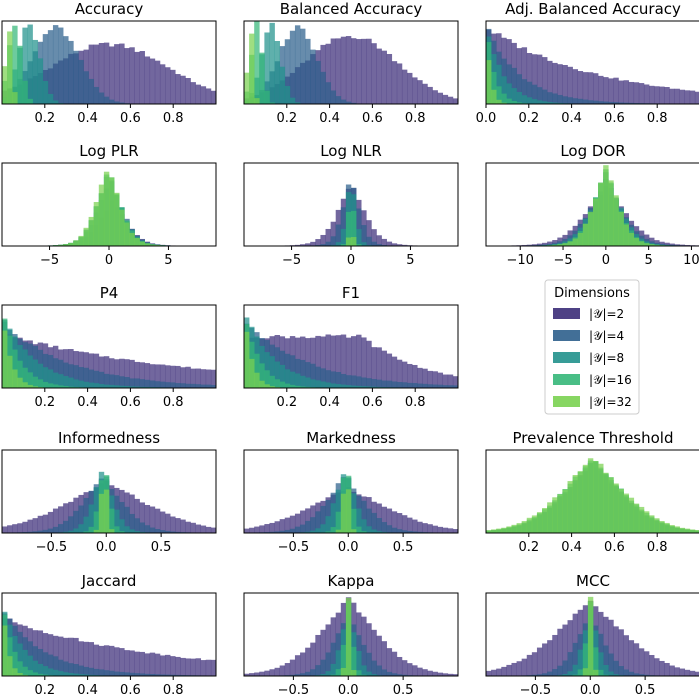 This screenshot has width=699, height=700. What do you see at coordinates (173, 402) in the screenshot?
I see `x-tick-label: 0.8` at bounding box center [173, 402].